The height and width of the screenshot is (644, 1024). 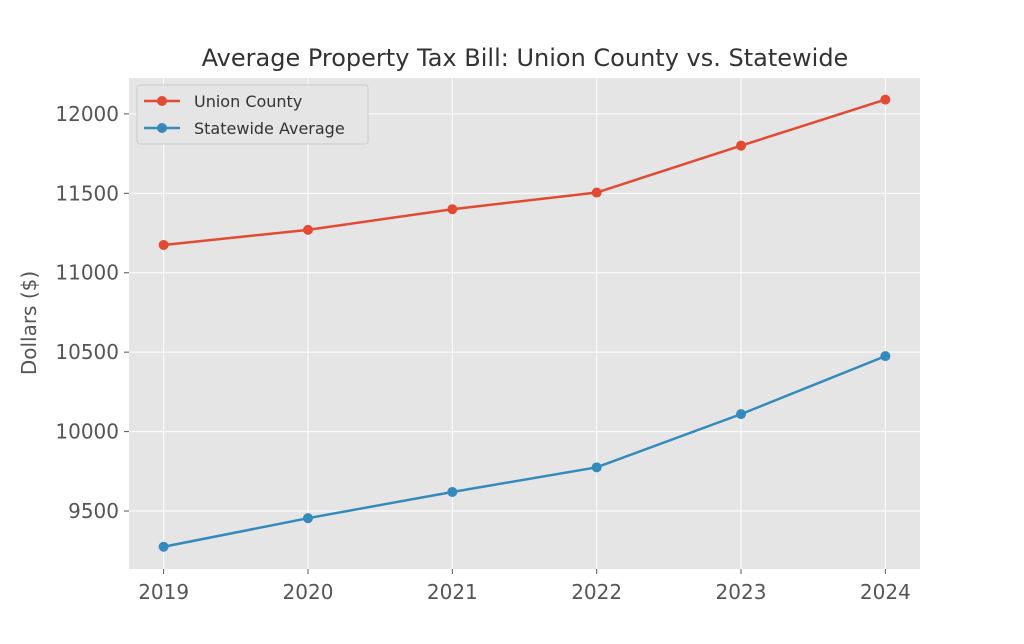 I want to click on legend-marker-union-county, so click(x=162, y=101).